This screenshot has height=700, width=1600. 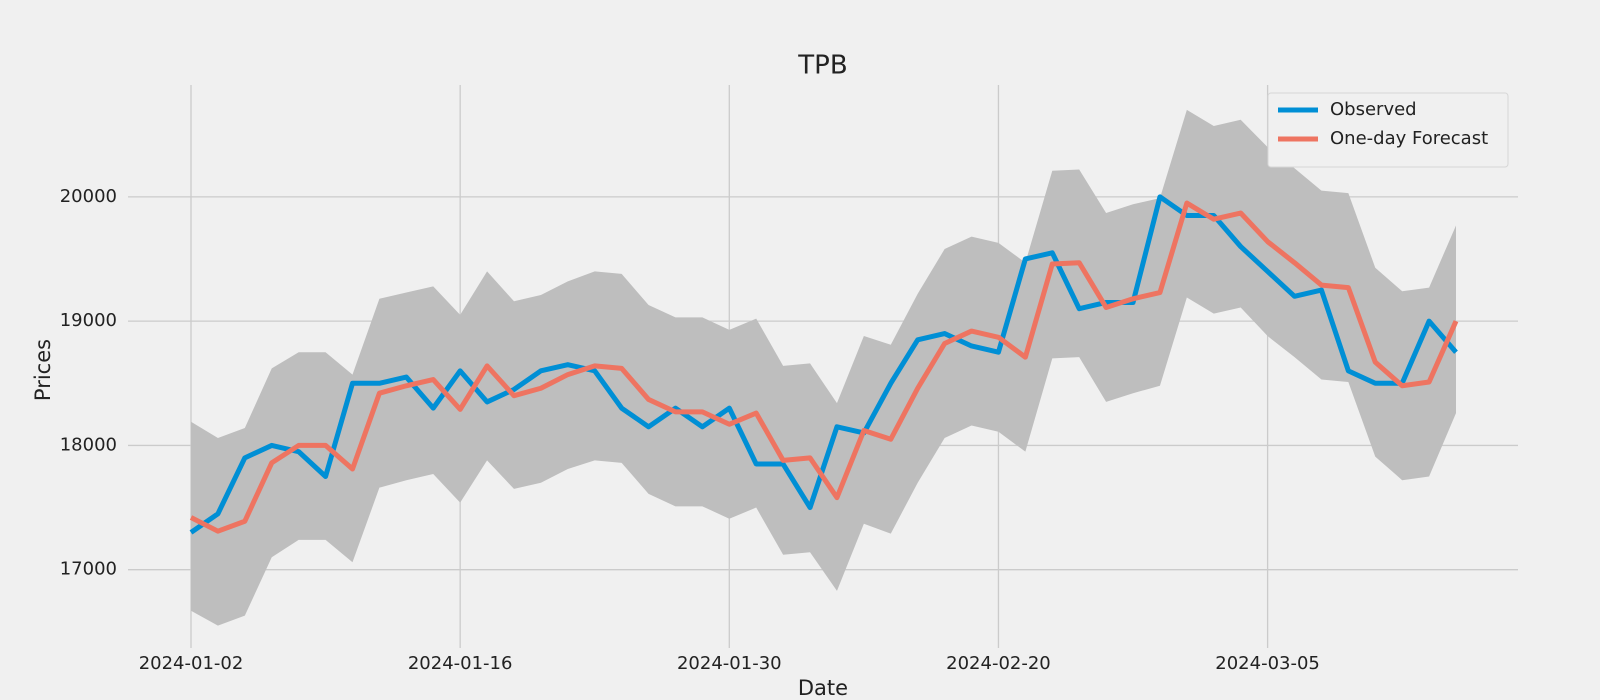 What do you see at coordinates (823, 688) in the screenshot?
I see `x-axis-label: Date` at bounding box center [823, 688].